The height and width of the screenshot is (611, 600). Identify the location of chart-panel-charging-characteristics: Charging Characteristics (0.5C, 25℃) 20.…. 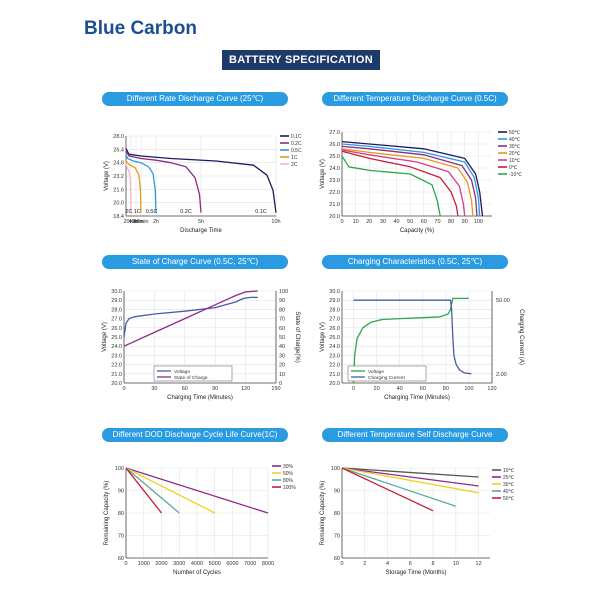
(430, 328).